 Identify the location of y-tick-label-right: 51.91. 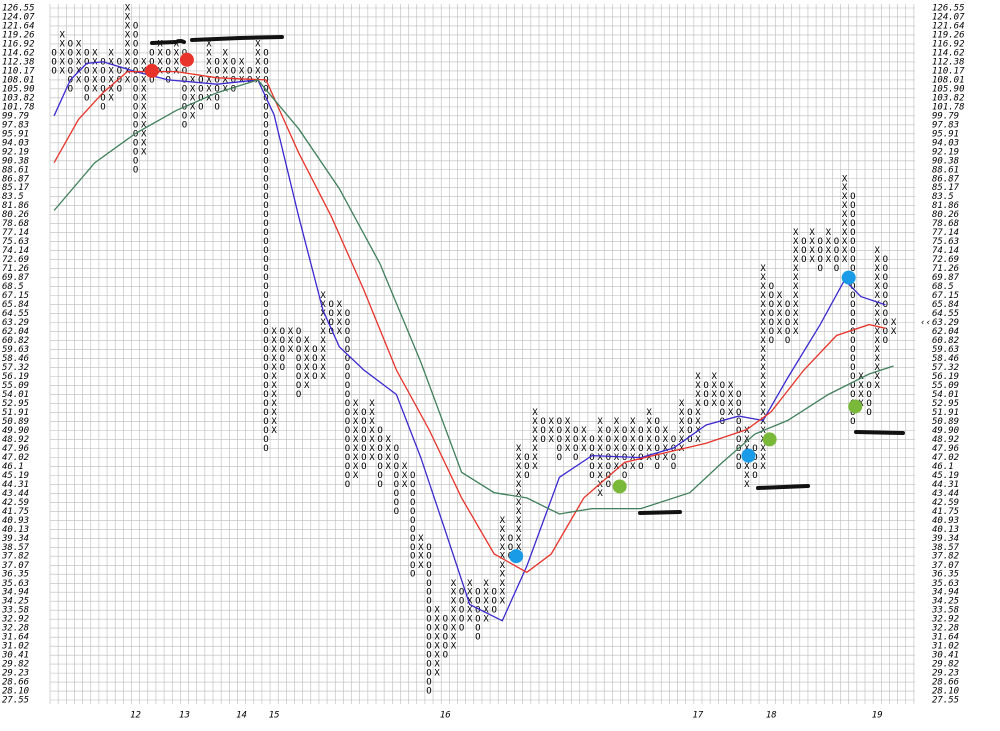
(945, 413).